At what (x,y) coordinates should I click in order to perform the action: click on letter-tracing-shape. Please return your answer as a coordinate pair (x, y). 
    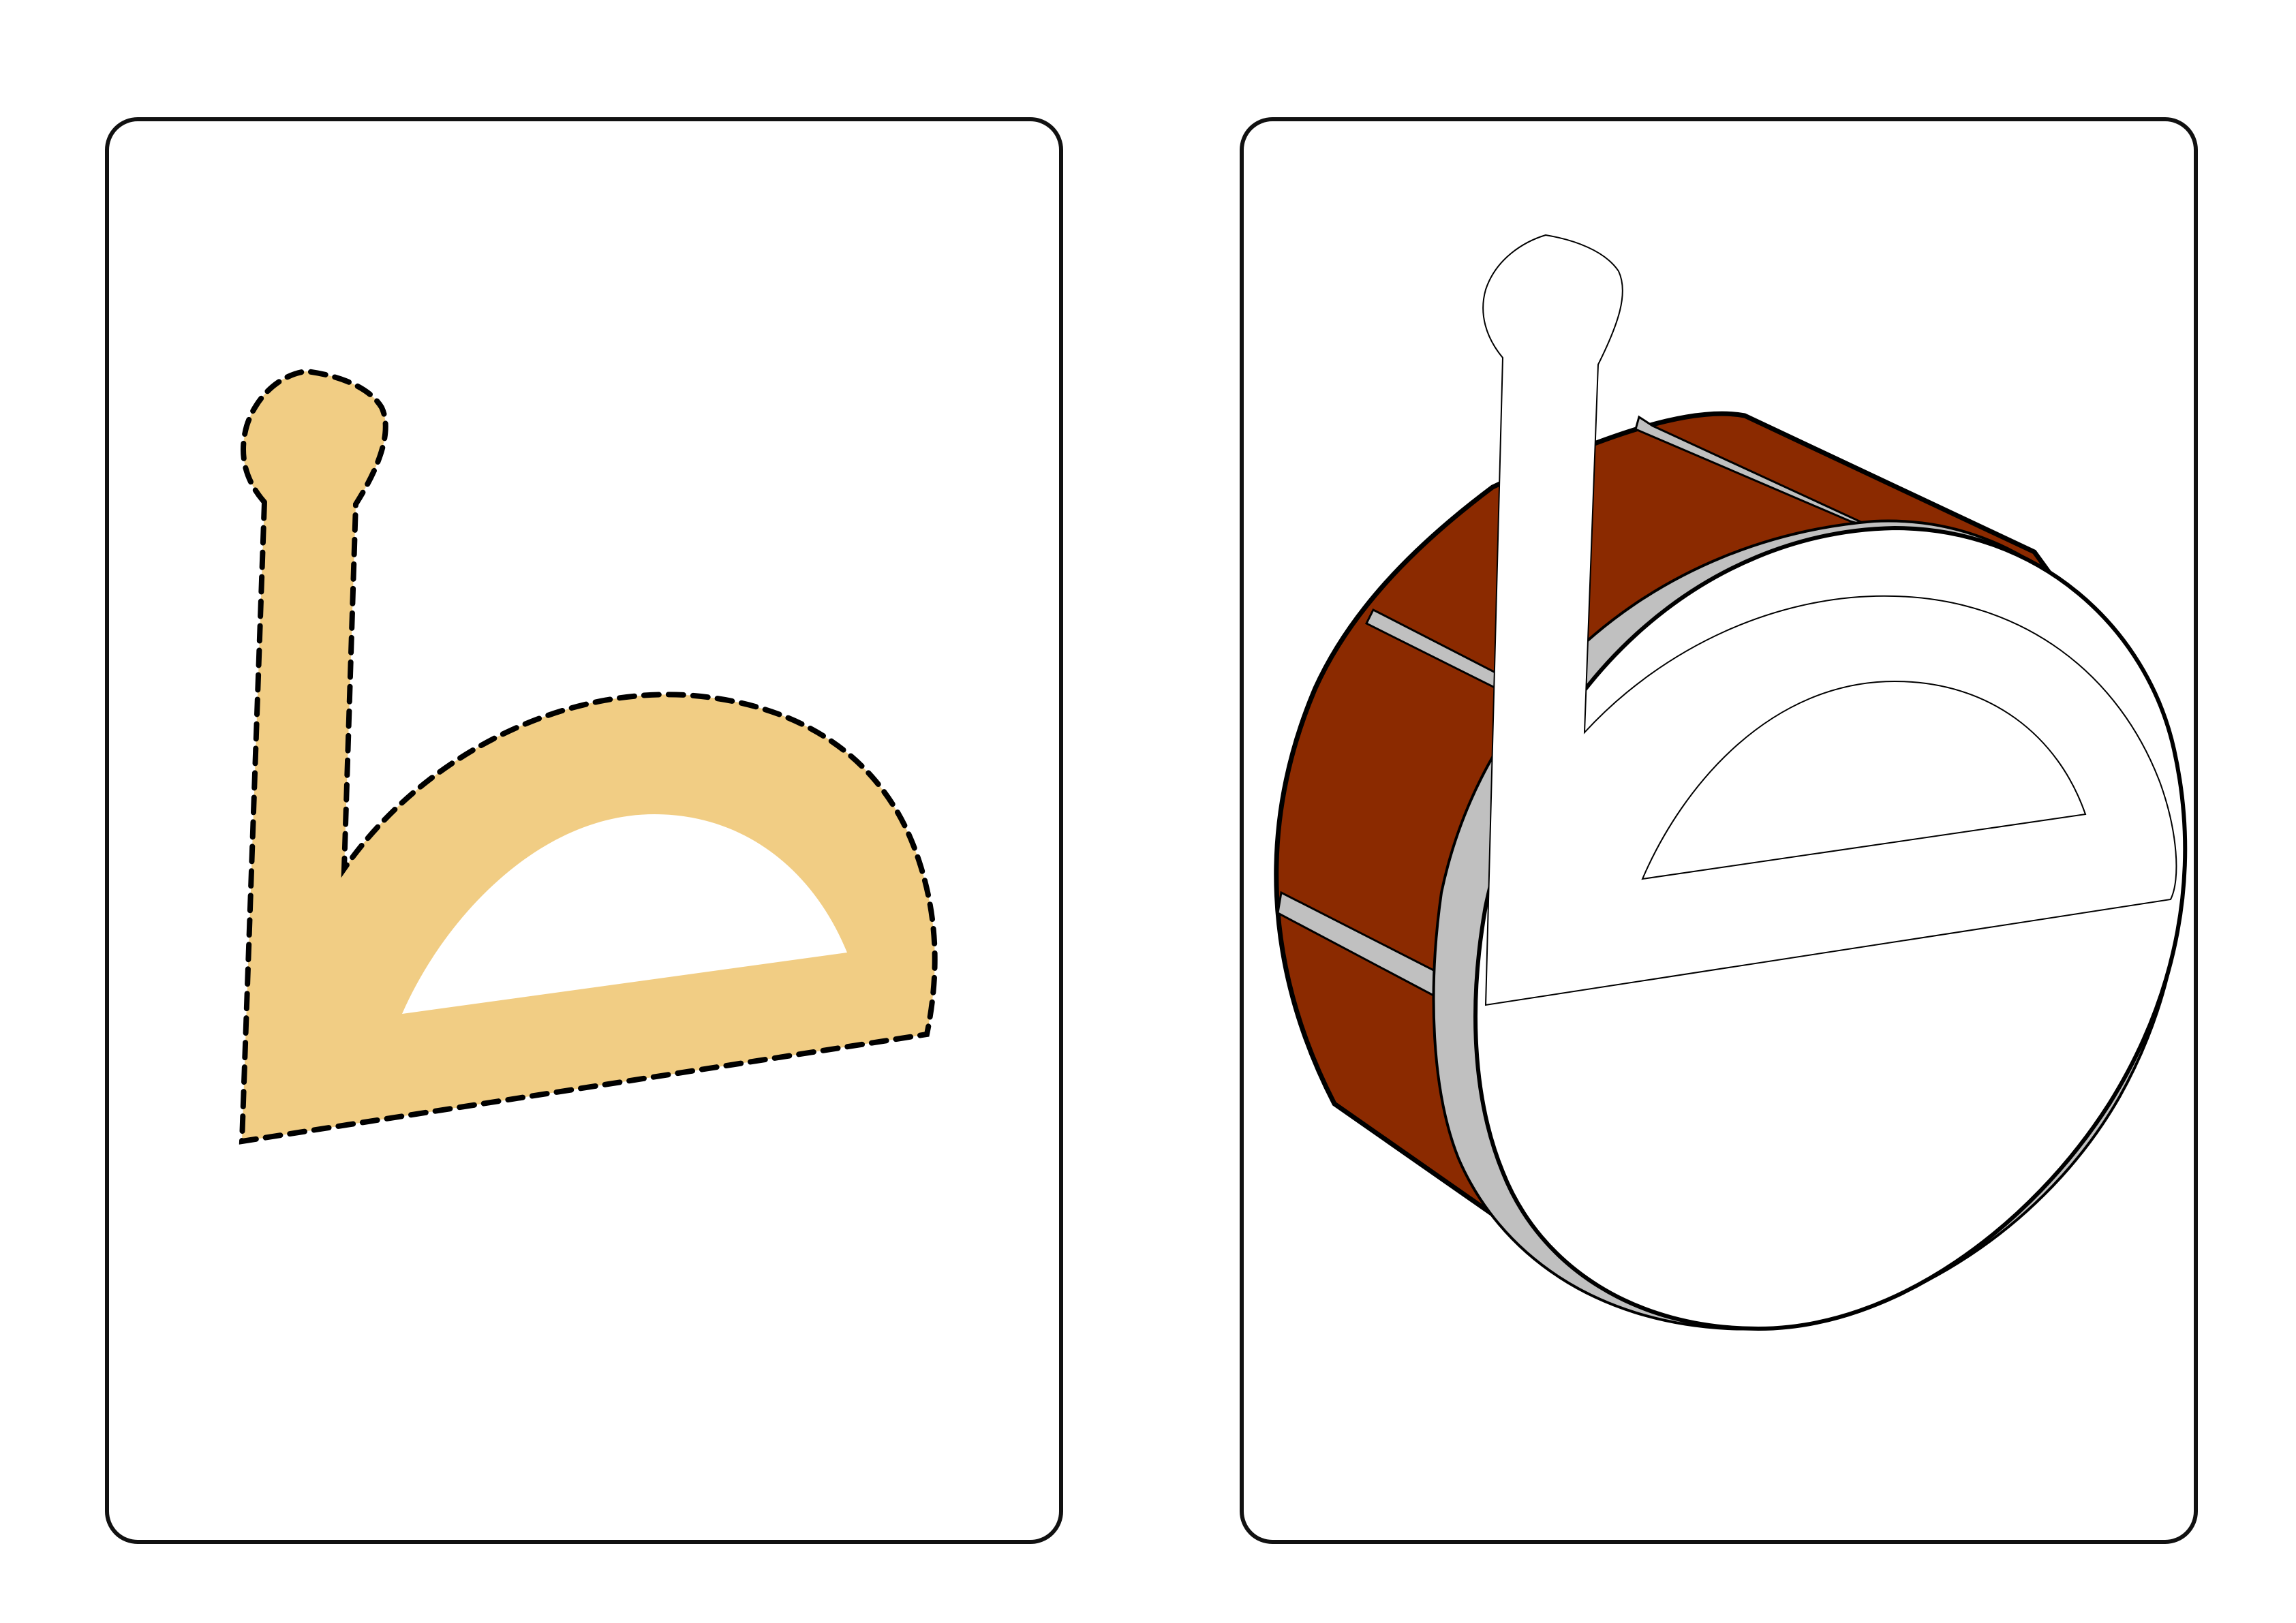
    Looking at the image, I should click on (589, 756).